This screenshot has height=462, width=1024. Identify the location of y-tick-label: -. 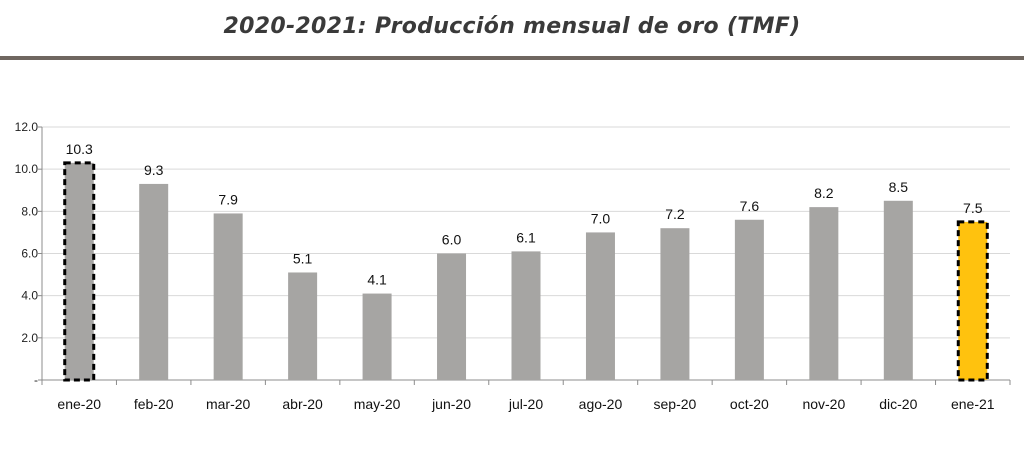
(36, 380).